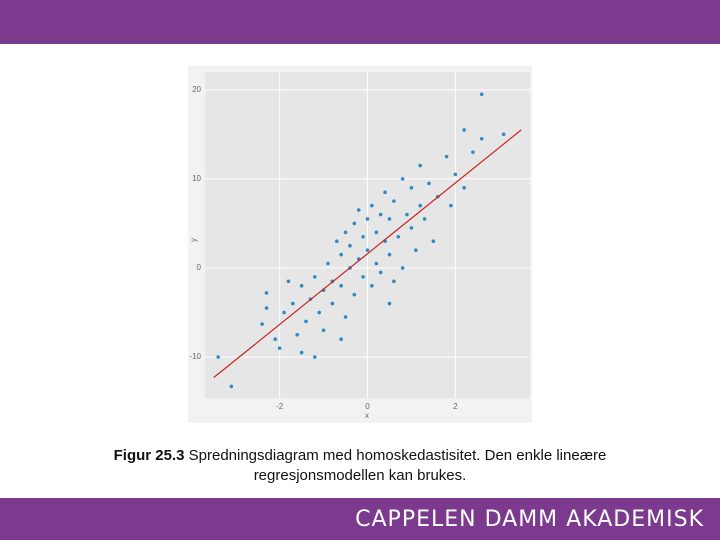 This screenshot has width=720, height=540. I want to click on x-tick-label: -2, so click(280, 406).